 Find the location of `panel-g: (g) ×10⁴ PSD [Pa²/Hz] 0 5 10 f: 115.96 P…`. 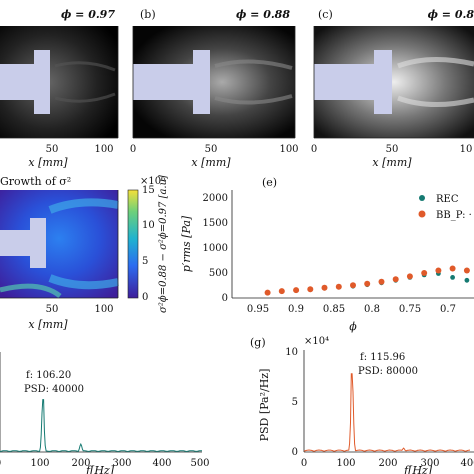

panel-g: (g) ×10⁴ PSD [Pa²/Hz] 0 5 10 f: 115.96 P… is located at coordinates (362, 405).